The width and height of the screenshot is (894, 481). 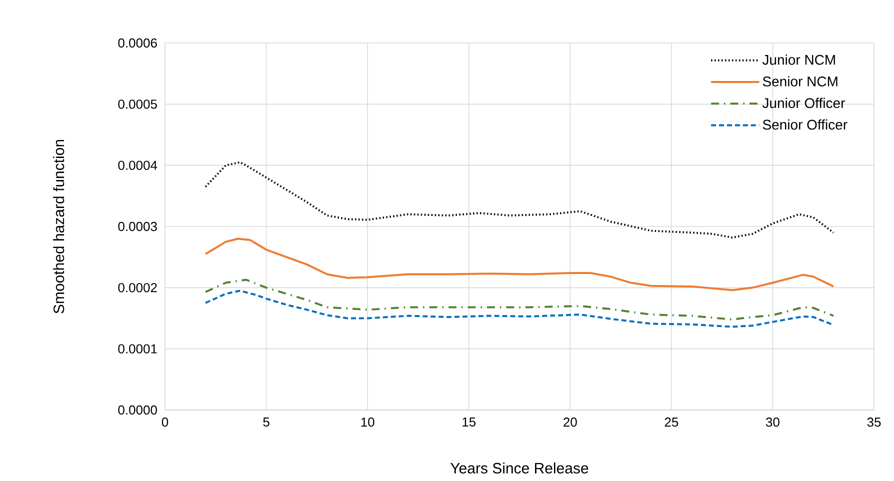 What do you see at coordinates (58, 227) in the screenshot?
I see `y-axis-title: Smoothed hazard function` at bounding box center [58, 227].